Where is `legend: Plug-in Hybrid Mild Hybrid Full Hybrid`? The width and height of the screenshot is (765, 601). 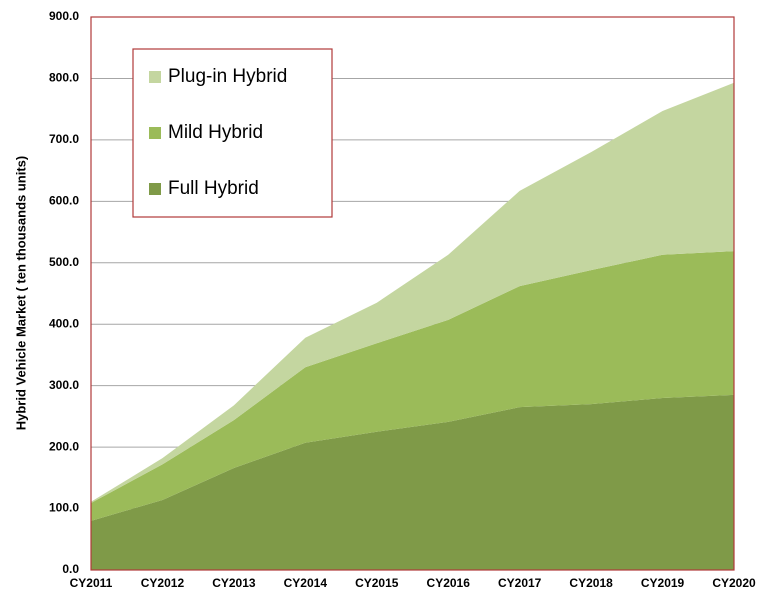
legend: Plug-in Hybrid Mild Hybrid Full Hybrid is located at coordinates (232, 133).